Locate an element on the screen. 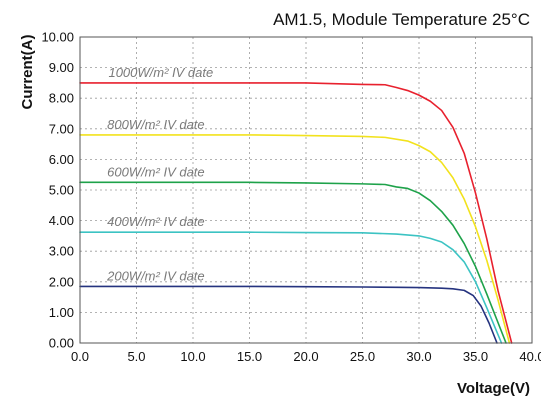 This screenshot has width=541, height=402. x-tick-label: 15.0 is located at coordinates (249, 356).